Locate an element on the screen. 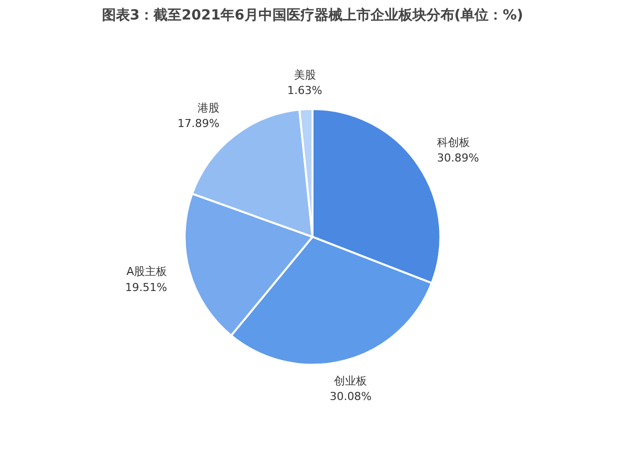 Image resolution: width=624 pixels, height=450 pixels. data-label: 30.08% is located at coordinates (351, 397).